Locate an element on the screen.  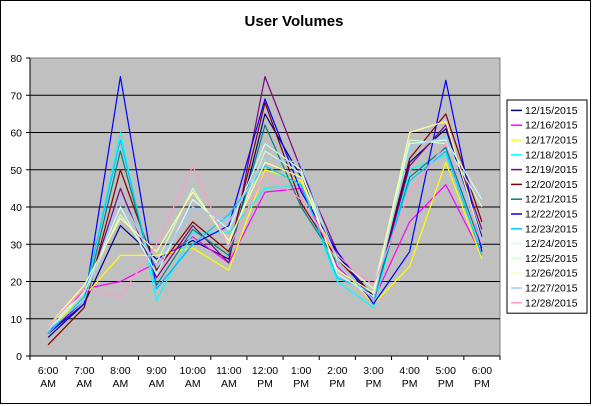
legend-label: 12/19/2015 is located at coordinates (551, 170).